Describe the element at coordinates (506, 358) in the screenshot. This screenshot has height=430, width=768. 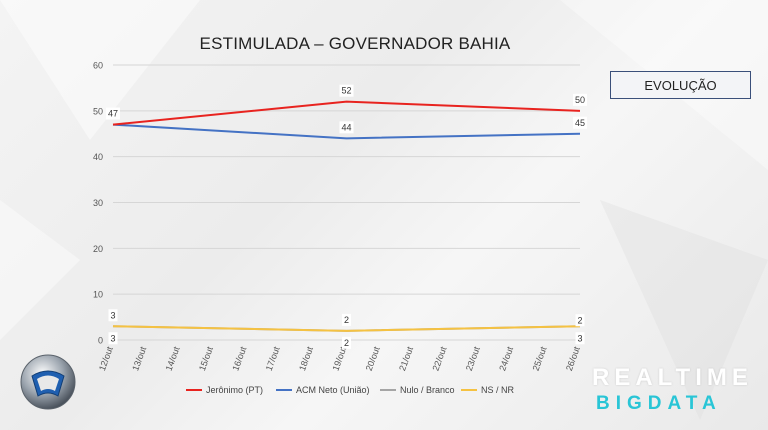
I see `x-tick-label: 24/out` at that location.